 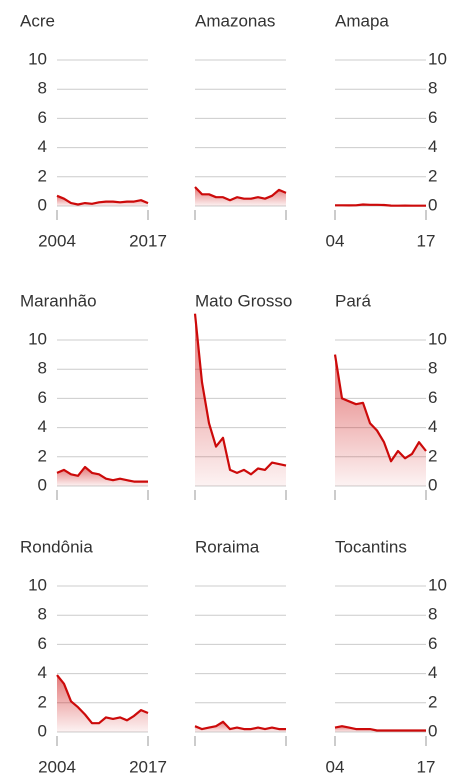 I want to click on panel-title: Acre, so click(x=37, y=20).